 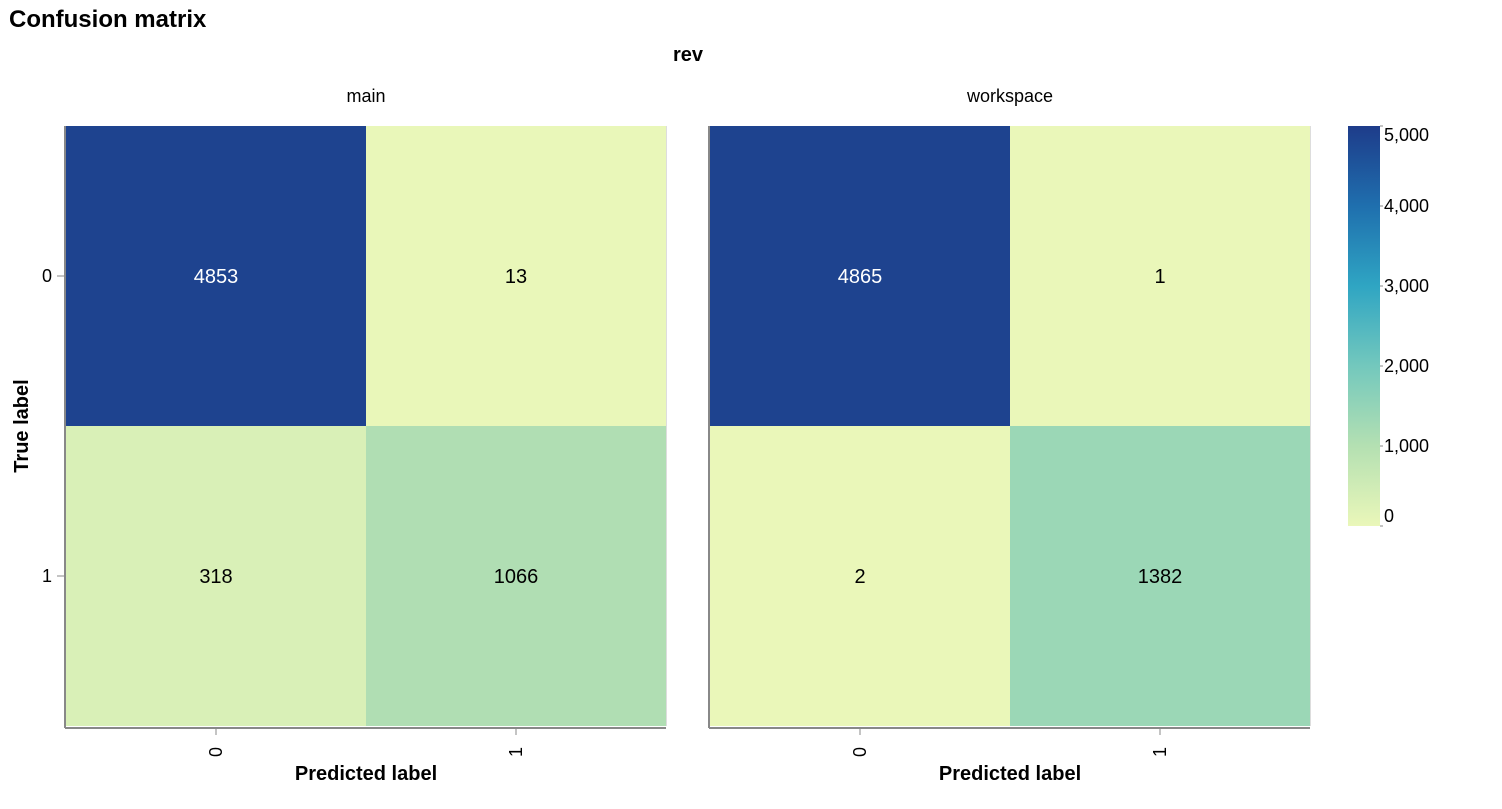 I want to click on cell-value-label: 1, so click(x=1159, y=277).